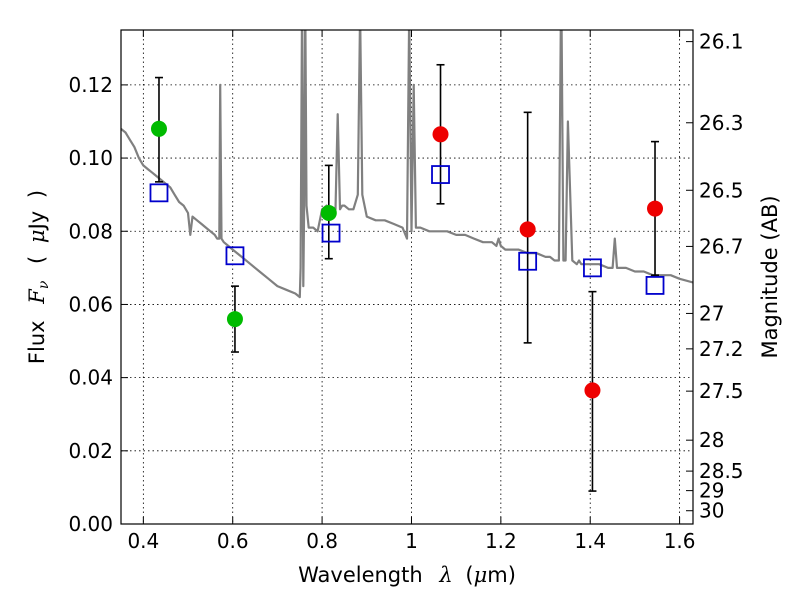 Image resolution: width=800 pixels, height=600 pixels. I want to click on y-axis-label-symbol-sub: ν, so click(44, 284).